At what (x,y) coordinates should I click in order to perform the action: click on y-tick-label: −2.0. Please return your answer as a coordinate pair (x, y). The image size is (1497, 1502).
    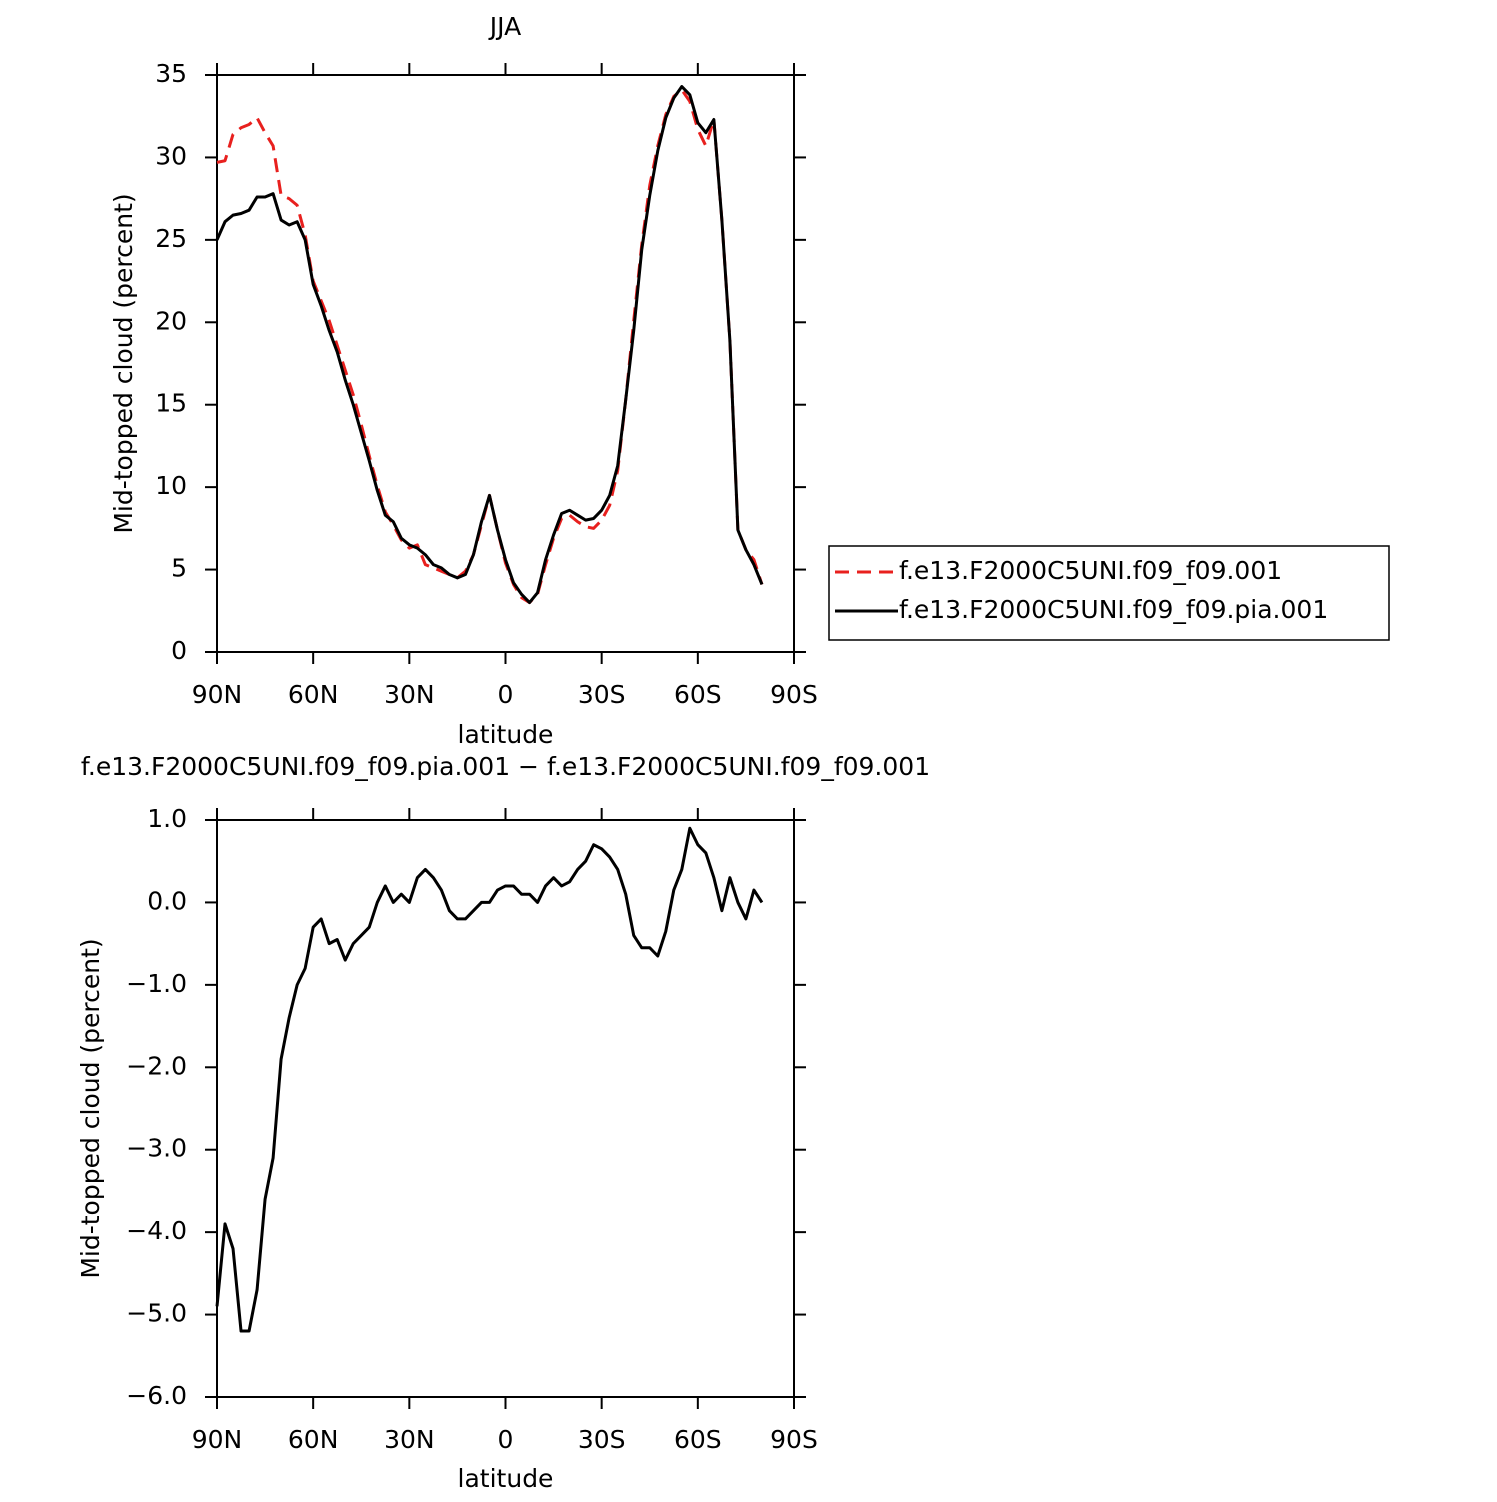
    Looking at the image, I should click on (156, 1065).